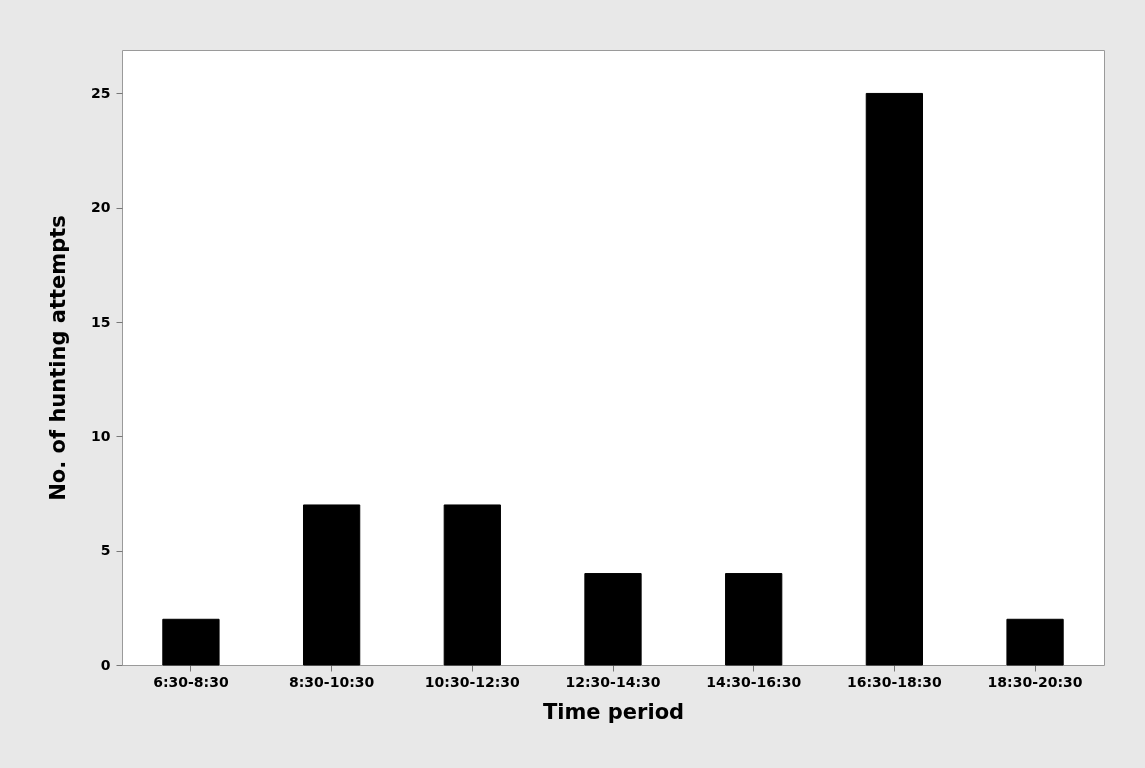 The width and height of the screenshot is (1145, 768). Describe the element at coordinates (58, 358) in the screenshot. I see `y-axis-title: No. of hunting attempts` at that location.